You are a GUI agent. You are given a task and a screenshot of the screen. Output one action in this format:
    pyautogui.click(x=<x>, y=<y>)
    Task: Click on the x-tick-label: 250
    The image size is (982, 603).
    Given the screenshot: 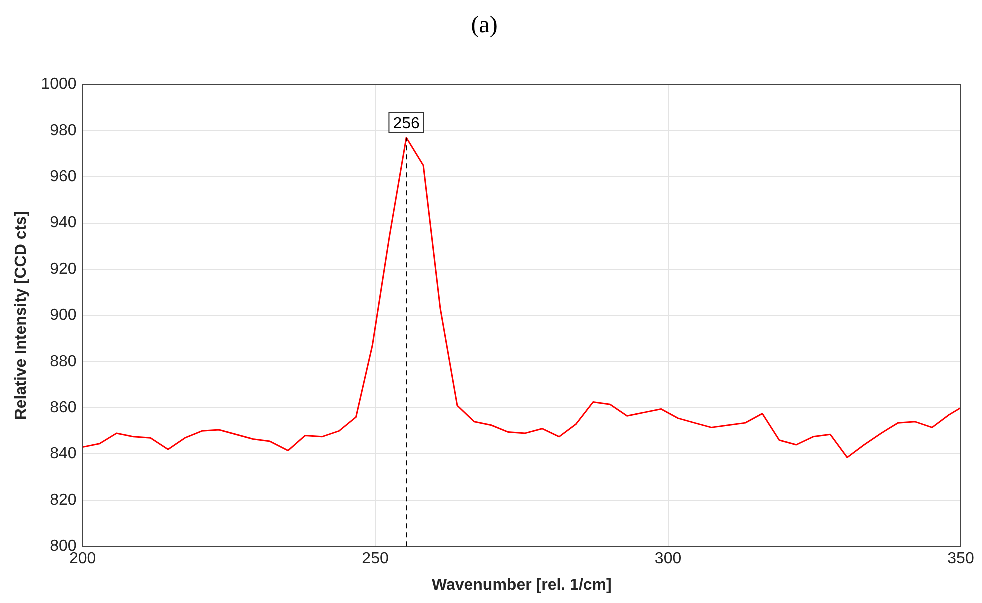 What is the action you would take?
    pyautogui.click(x=375, y=559)
    